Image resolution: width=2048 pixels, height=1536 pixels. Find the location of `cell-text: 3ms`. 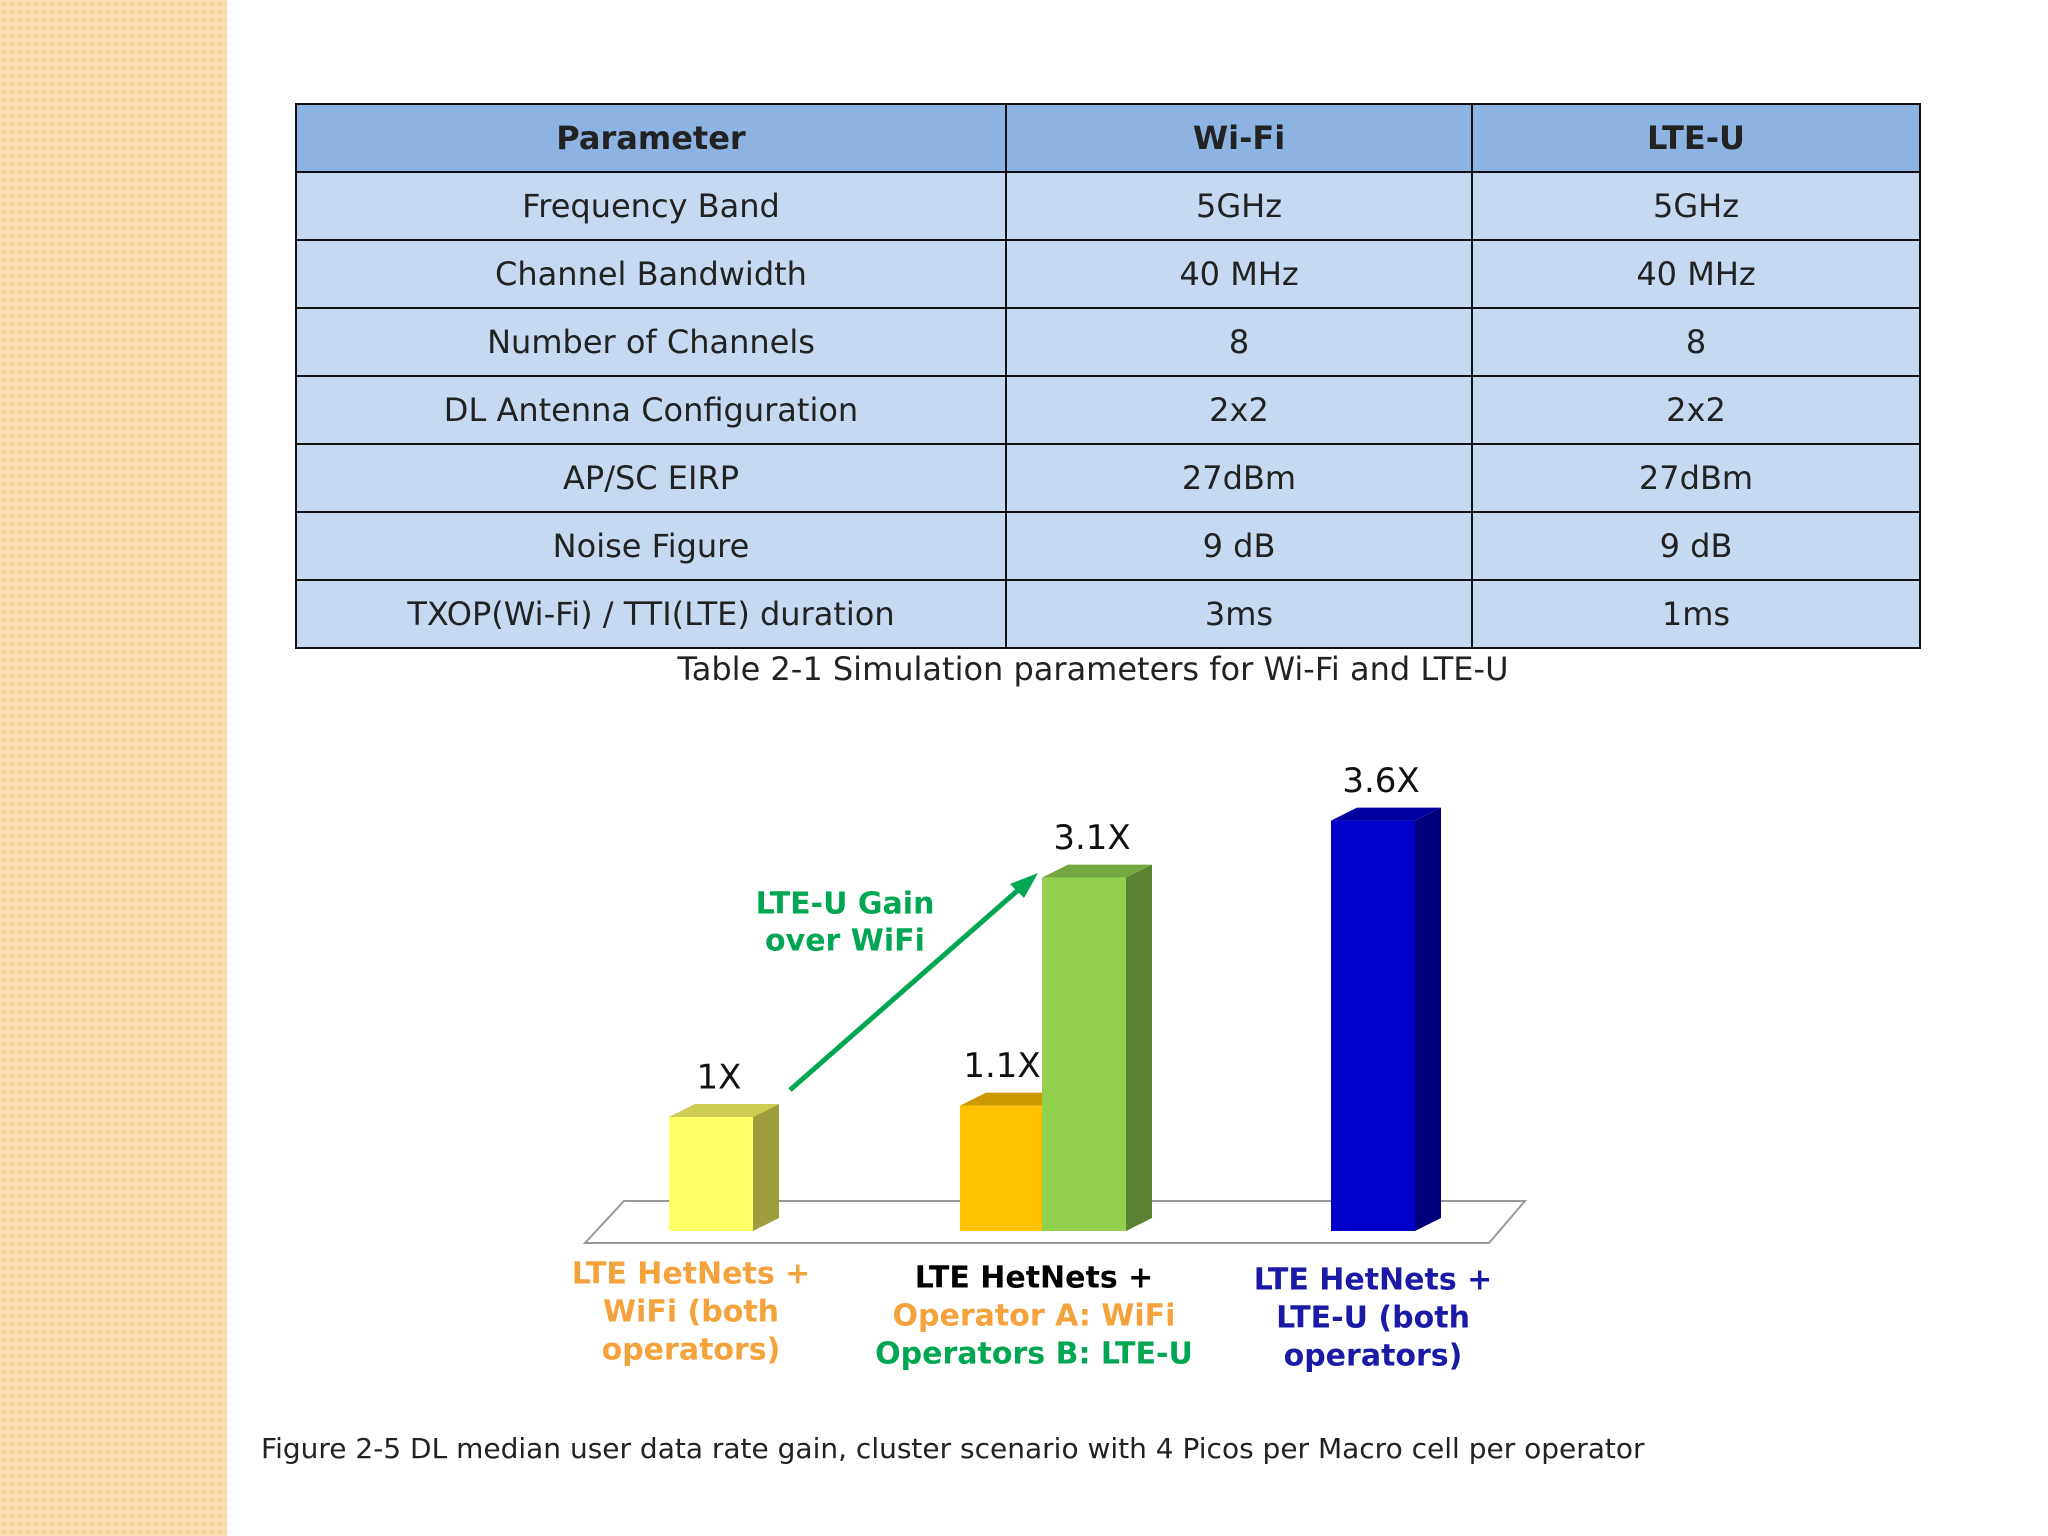

cell-text: 3ms is located at coordinates (1239, 614).